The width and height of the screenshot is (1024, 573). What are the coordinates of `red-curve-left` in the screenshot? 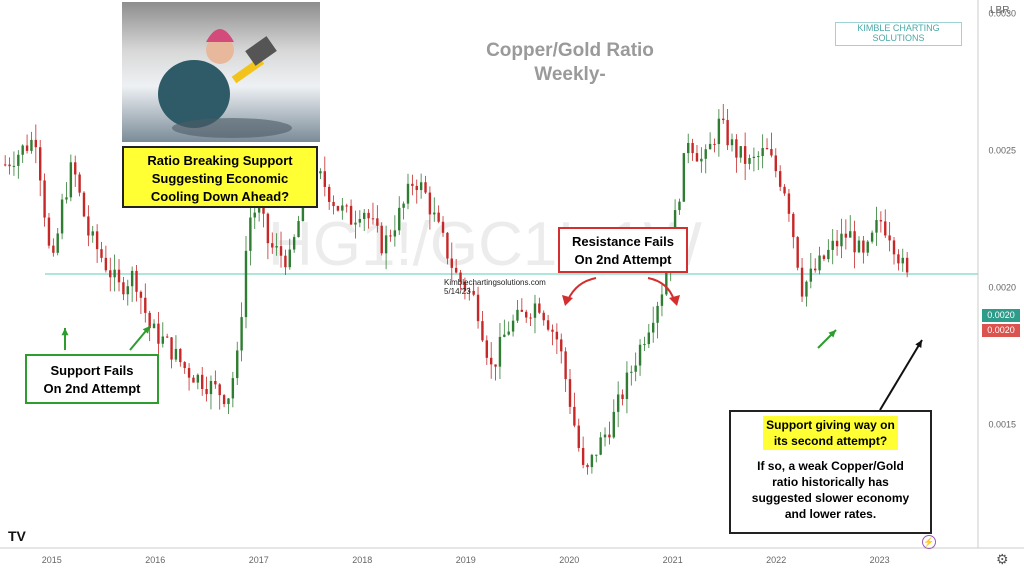 It's located at (582, 289).